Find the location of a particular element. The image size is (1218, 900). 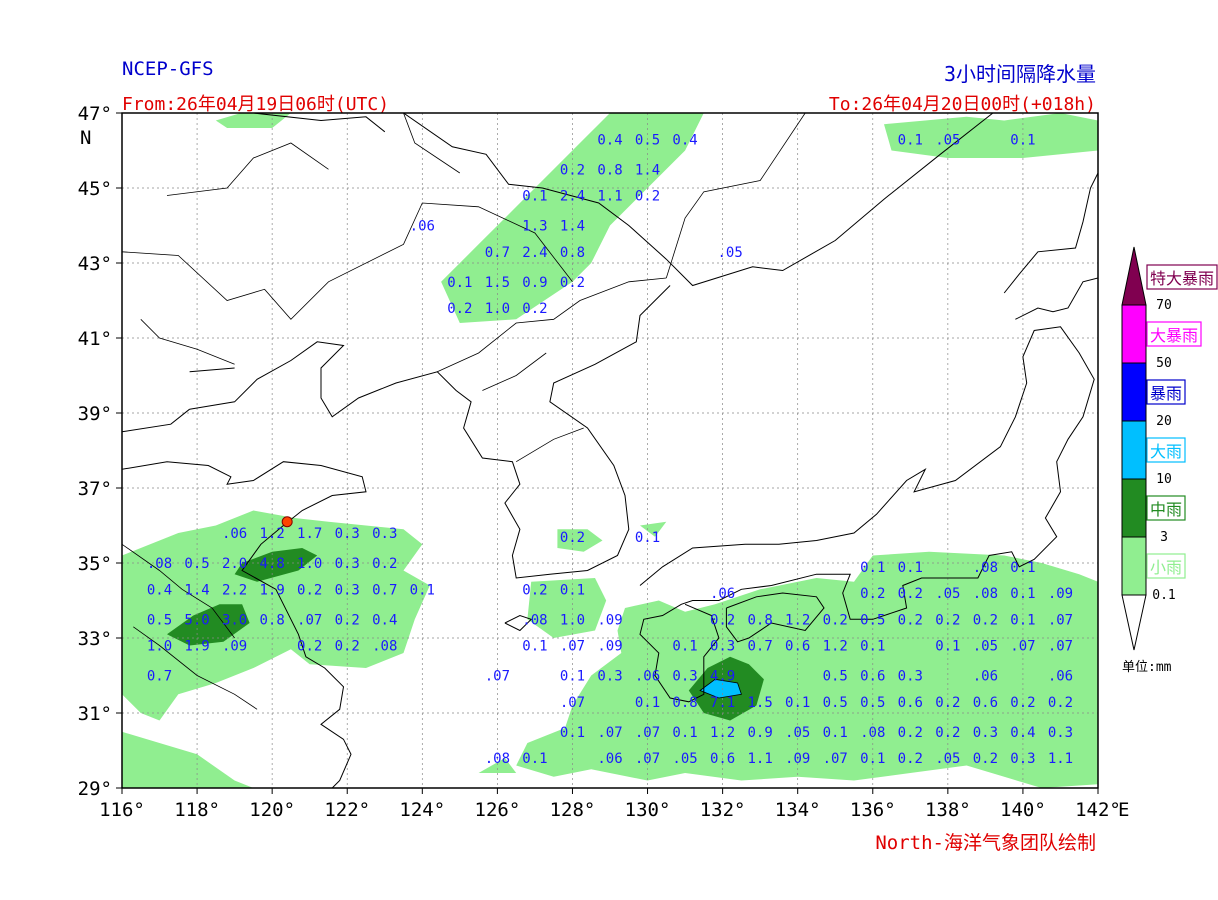

lon-tick-label: 136° is located at coordinates (873, 810).